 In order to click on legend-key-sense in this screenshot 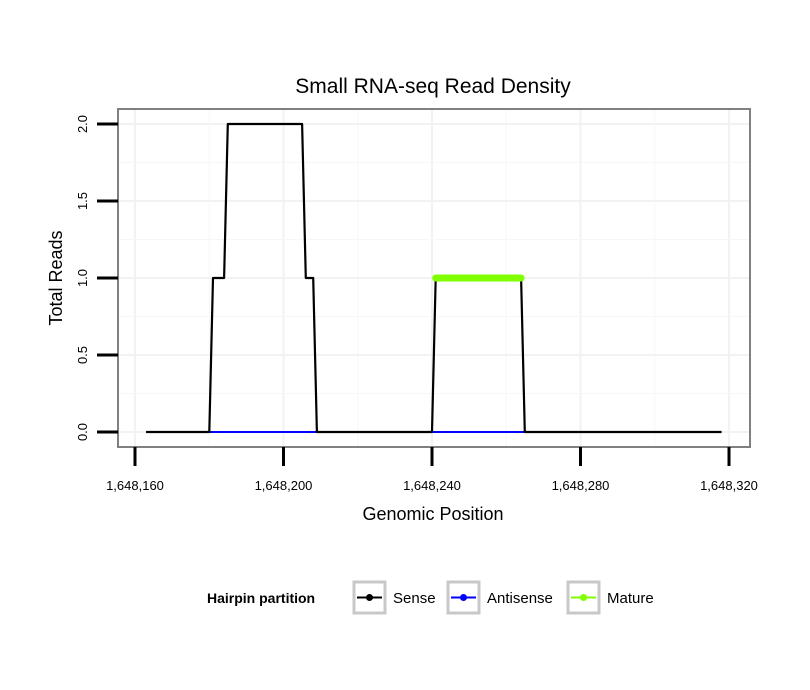, I will do `click(369, 597)`.